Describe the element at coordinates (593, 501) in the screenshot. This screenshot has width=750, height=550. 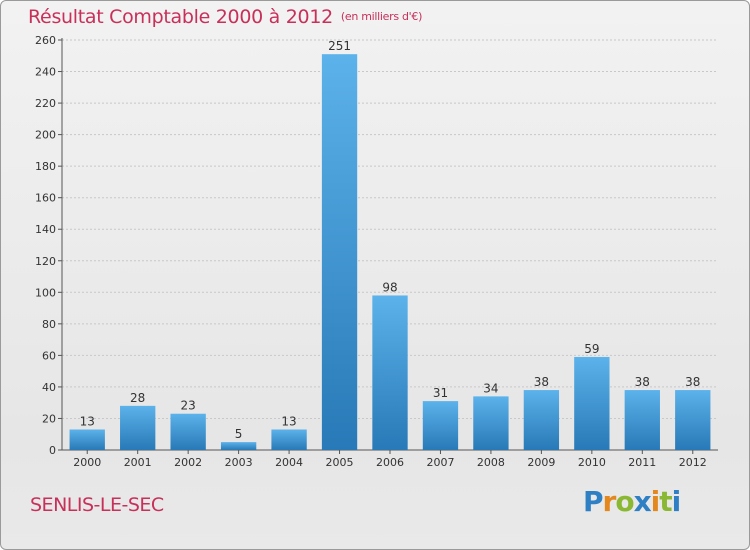
I see `logo-letter: P` at that location.